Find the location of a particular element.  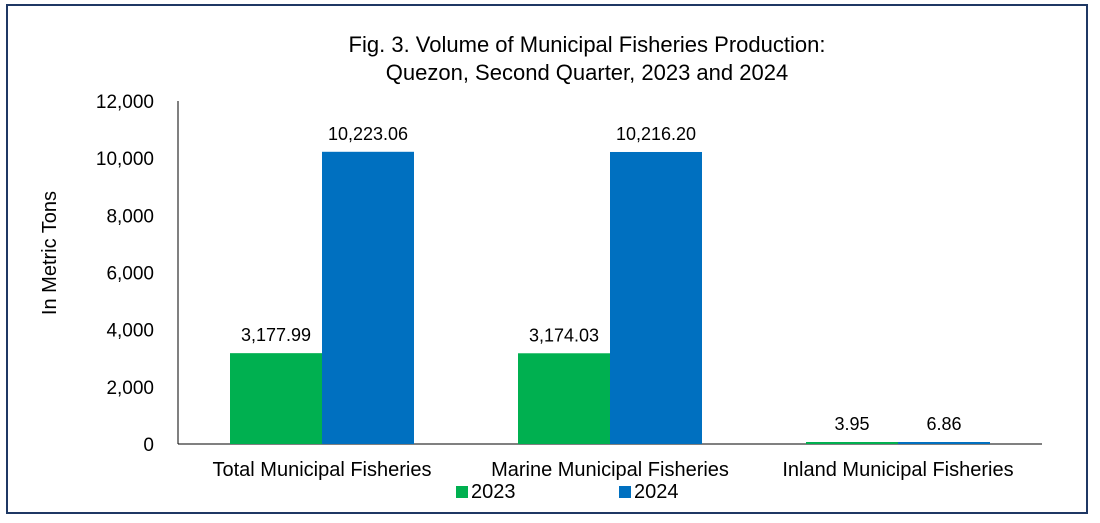

y-axis-label: In Metric Tons is located at coordinates (50, 253).